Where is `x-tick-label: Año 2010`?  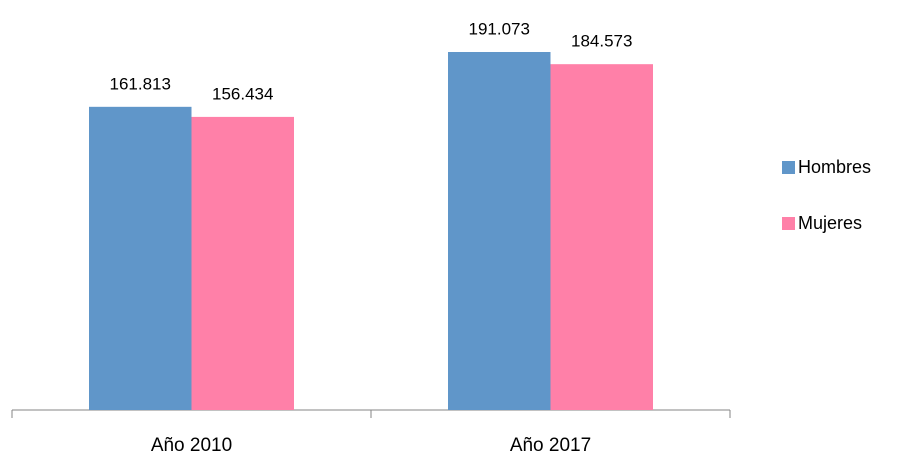 x-tick-label: Año 2010 is located at coordinates (191, 445).